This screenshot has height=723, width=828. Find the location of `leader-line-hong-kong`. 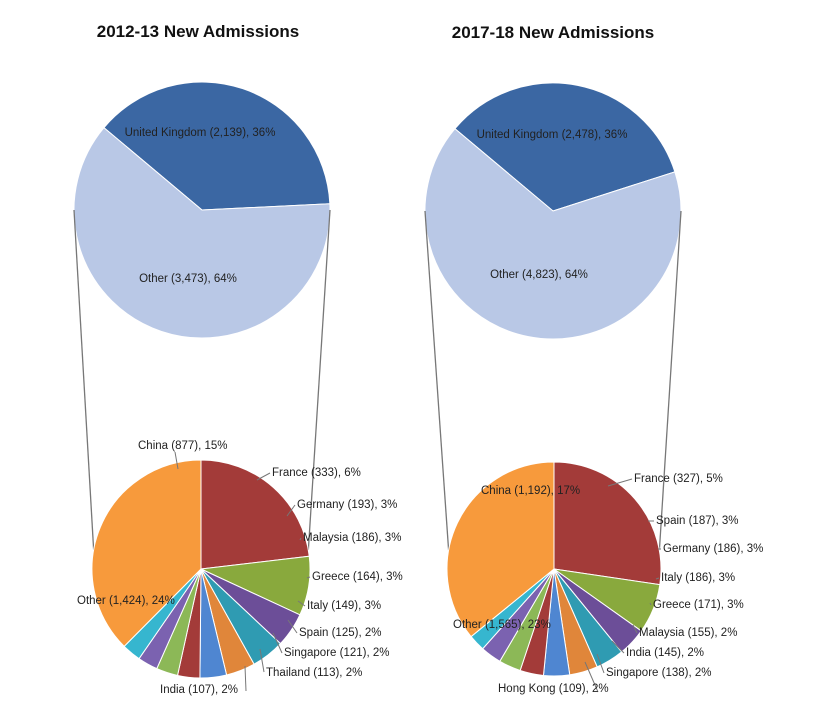

leader-line-hong-kong is located at coordinates (591, 677).